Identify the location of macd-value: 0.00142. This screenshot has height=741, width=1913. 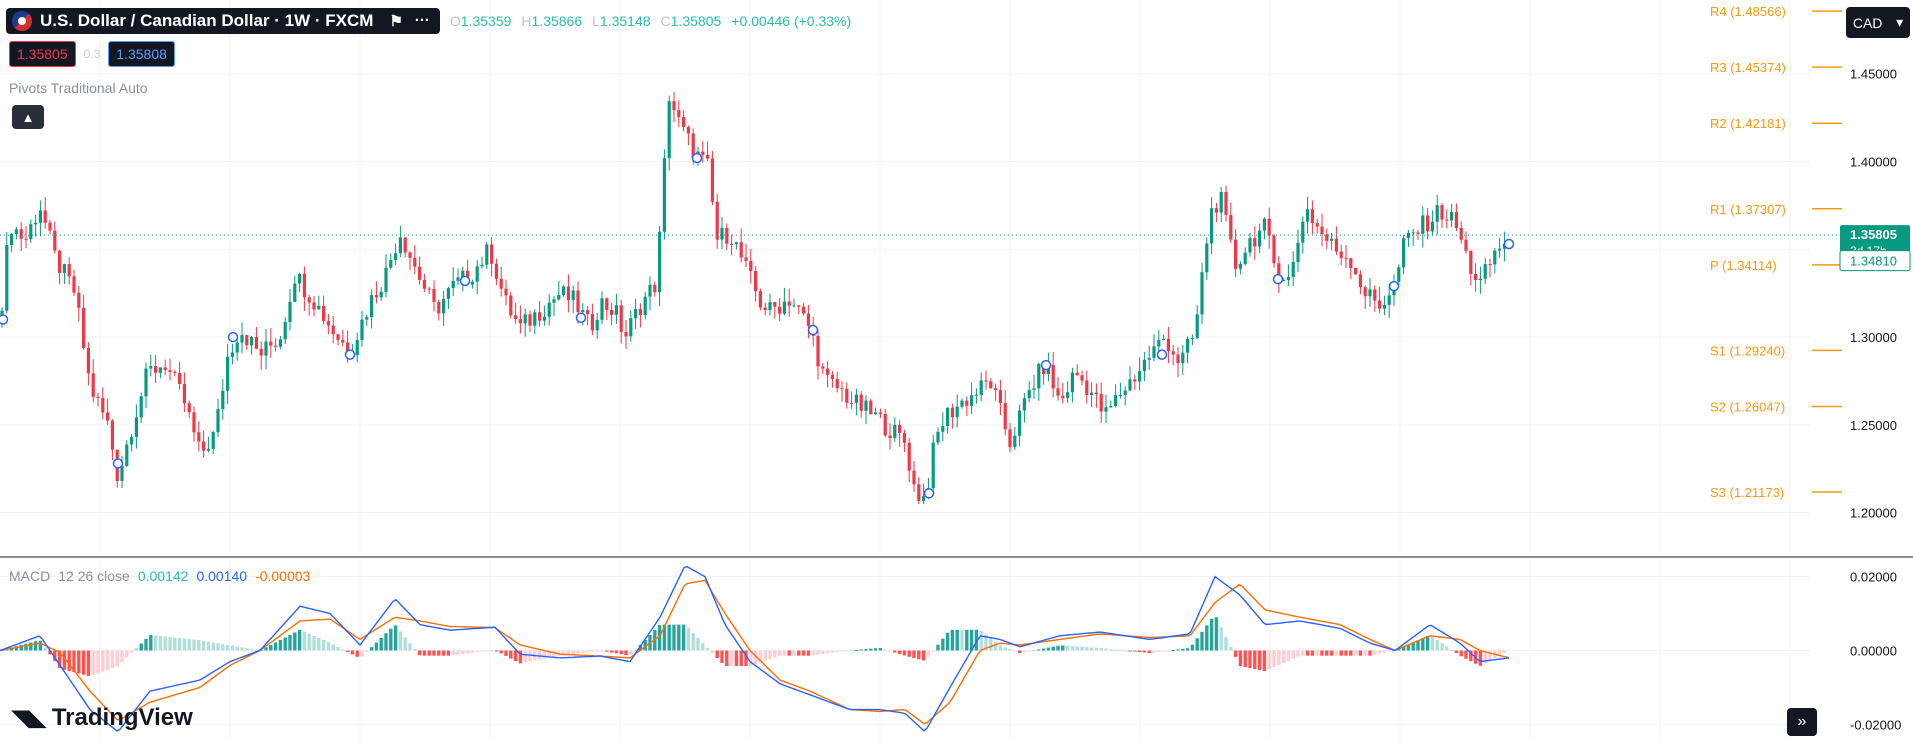
(163, 576).